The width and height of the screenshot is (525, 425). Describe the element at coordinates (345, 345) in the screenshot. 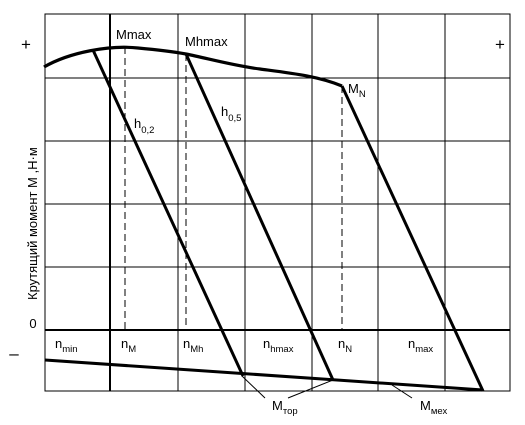

I see `label-n-n: nN` at that location.